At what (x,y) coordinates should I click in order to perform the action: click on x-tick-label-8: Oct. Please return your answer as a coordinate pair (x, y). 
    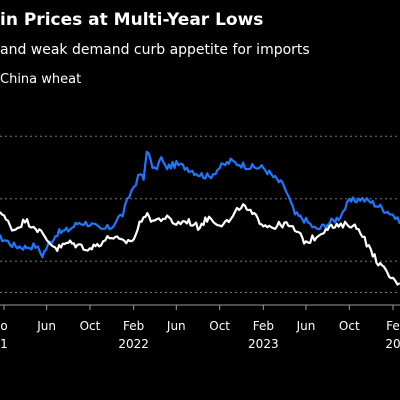
    Looking at the image, I should click on (349, 326).